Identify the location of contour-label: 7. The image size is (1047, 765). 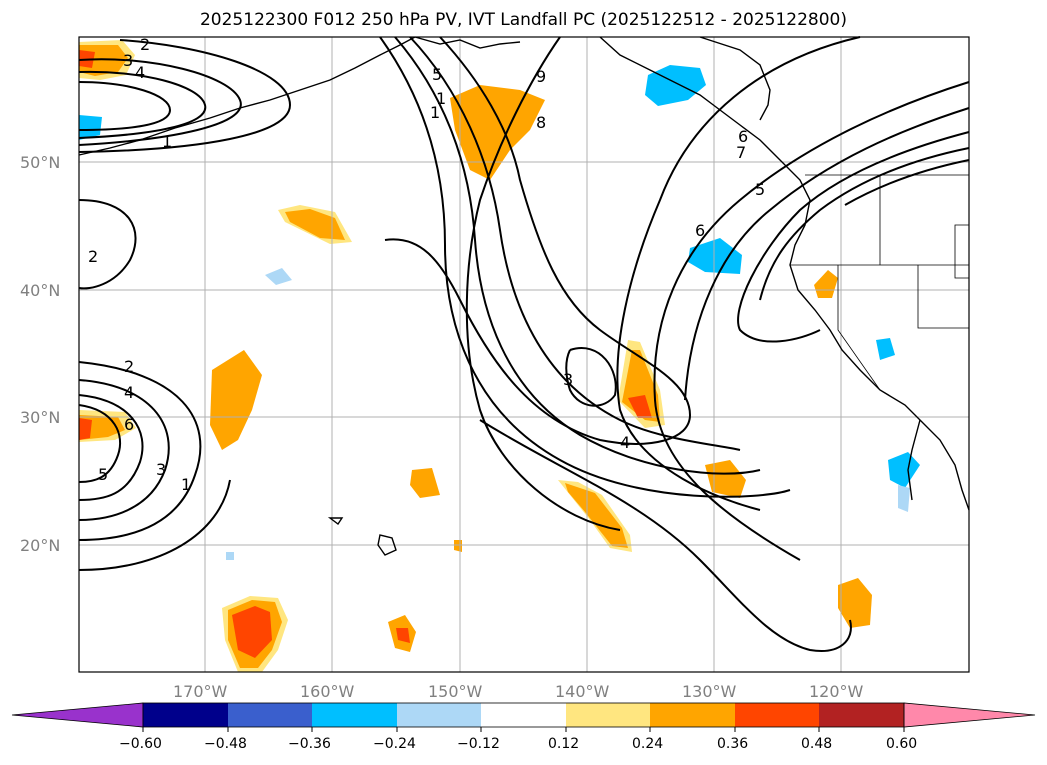
(741, 152).